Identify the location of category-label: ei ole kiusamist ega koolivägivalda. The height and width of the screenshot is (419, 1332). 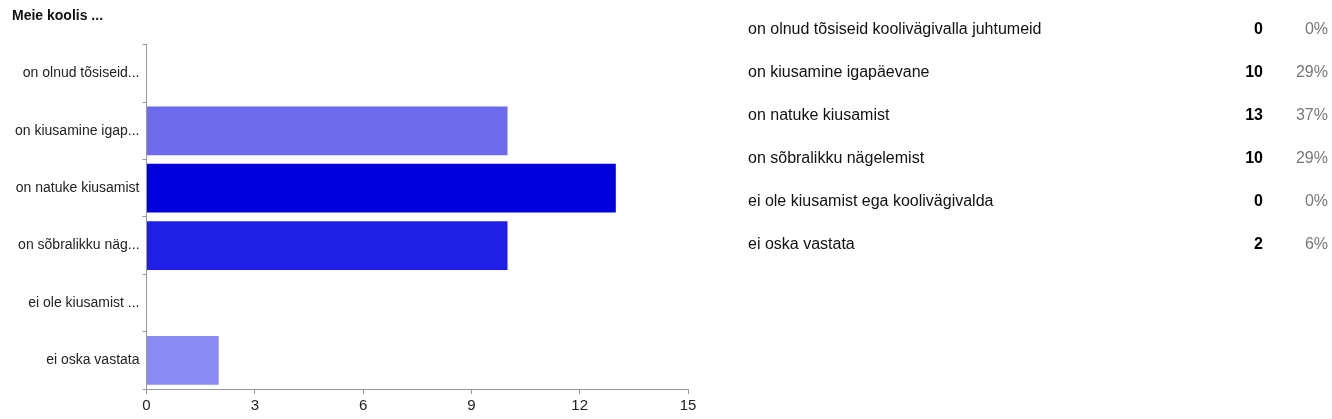
(871, 201).